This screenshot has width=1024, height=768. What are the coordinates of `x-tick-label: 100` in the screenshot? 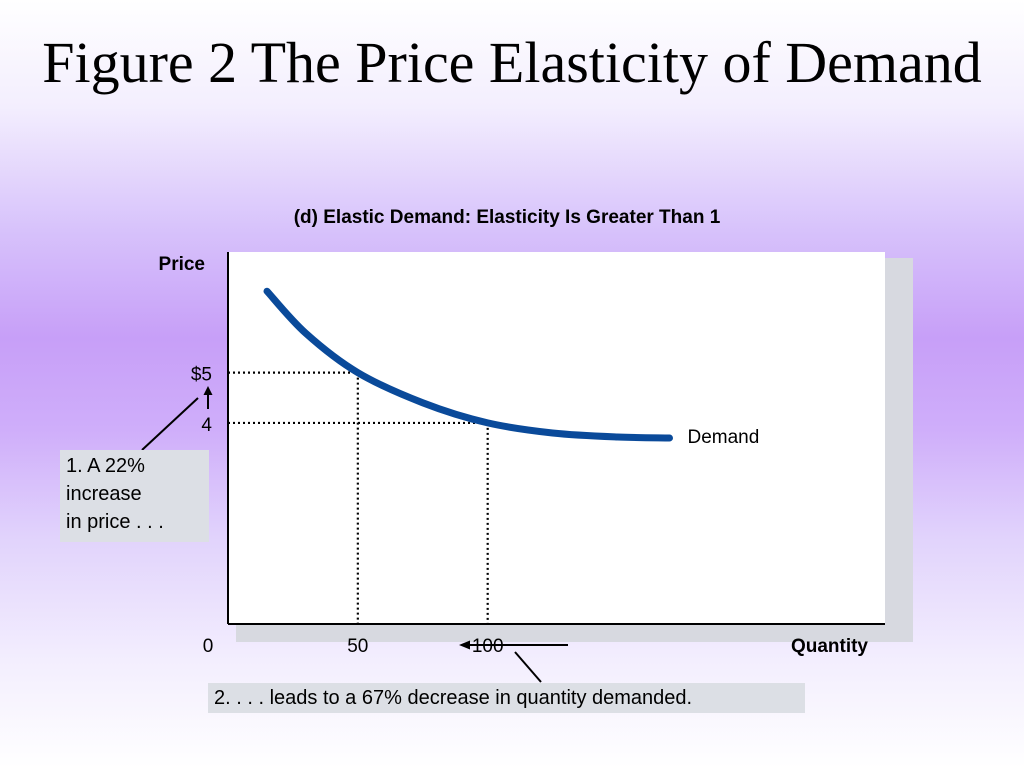 It's located at (488, 646).